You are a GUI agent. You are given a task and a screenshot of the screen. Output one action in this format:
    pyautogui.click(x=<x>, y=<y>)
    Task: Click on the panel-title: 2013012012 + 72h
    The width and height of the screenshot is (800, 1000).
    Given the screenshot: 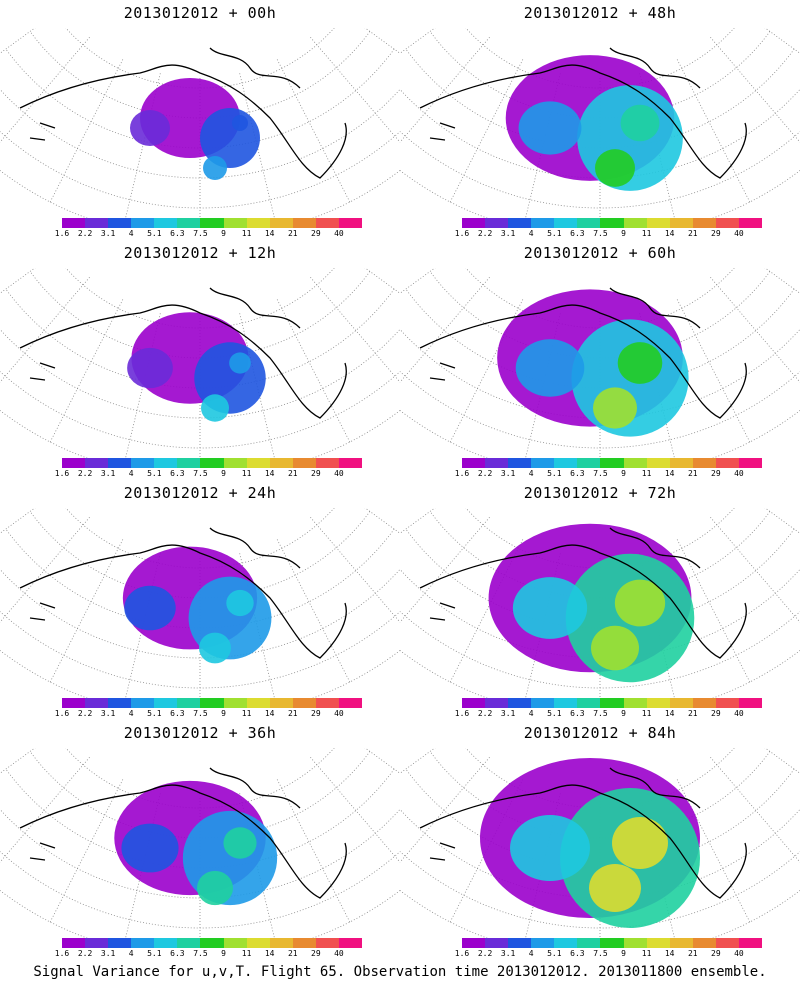 What is the action you would take?
    pyautogui.click(x=600, y=493)
    